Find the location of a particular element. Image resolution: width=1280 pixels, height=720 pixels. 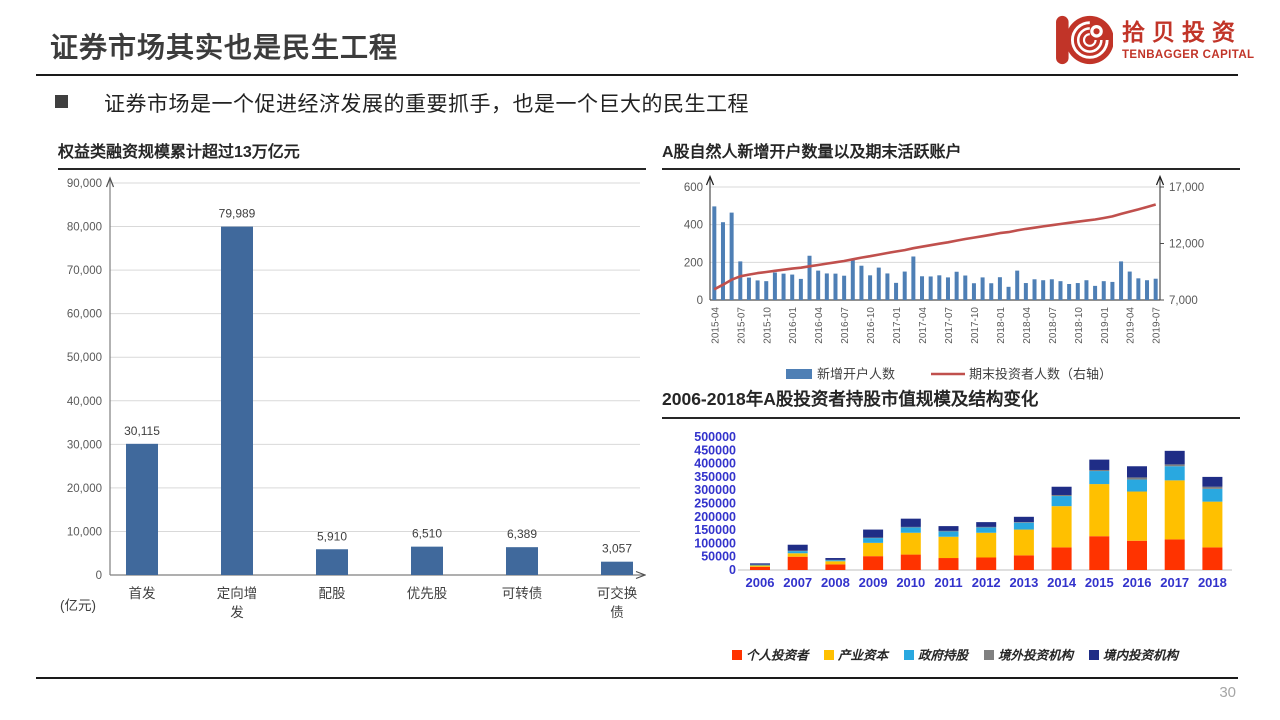

y-tick-label: 90,000 is located at coordinates (84, 184).